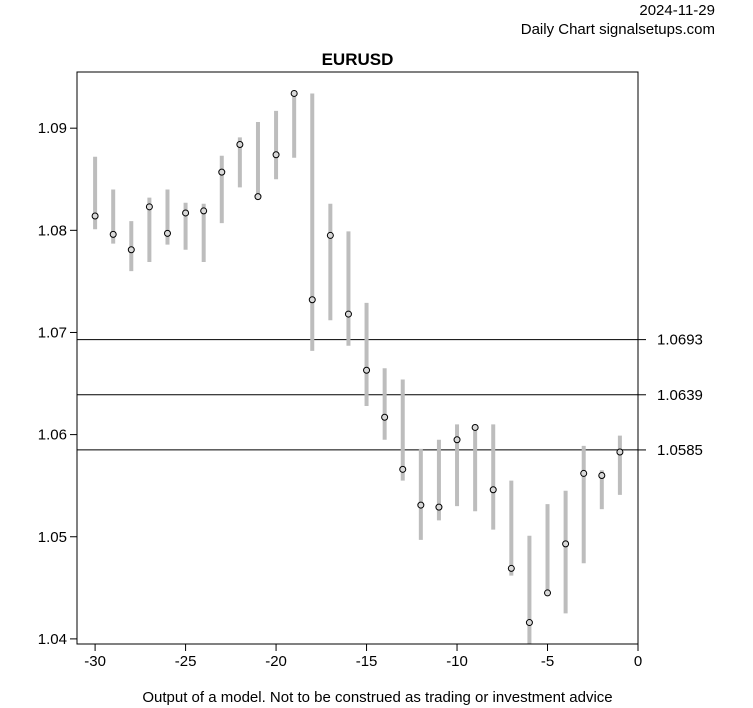 This screenshot has width=753, height=708. I want to click on y-tick-label-3: 1.07, so click(52, 332).